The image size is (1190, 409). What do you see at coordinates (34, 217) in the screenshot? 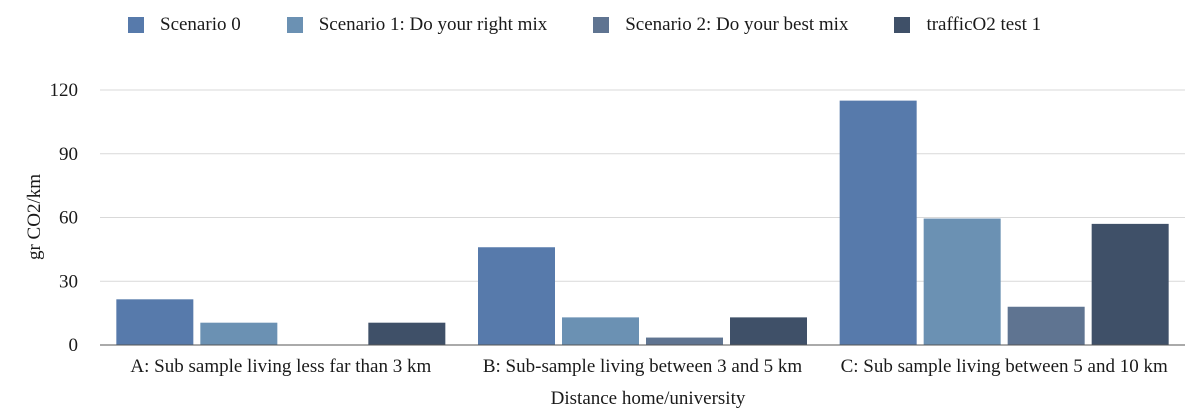
I see `y-axis-label: gr CO2/km` at bounding box center [34, 217].